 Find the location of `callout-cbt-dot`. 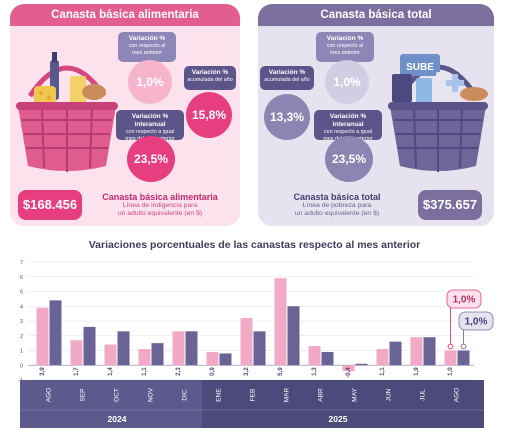

callout-cbt-dot is located at coordinates (463, 346).